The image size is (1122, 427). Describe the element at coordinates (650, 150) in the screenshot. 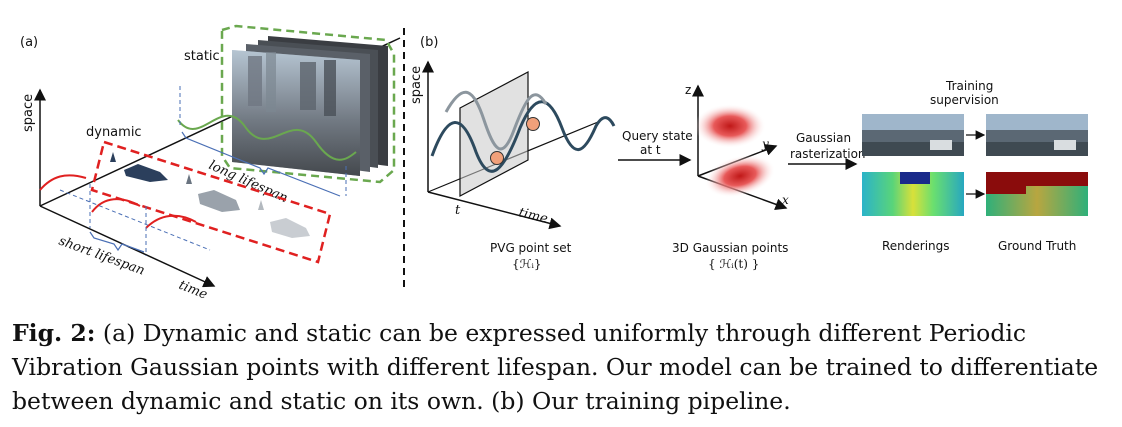

I see `query-line2: at t` at that location.